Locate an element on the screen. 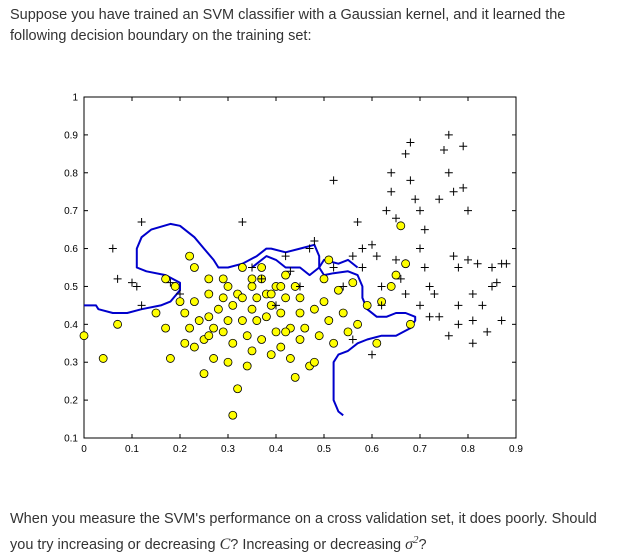 This screenshot has width=621, height=558. y-tick-label: 0.2 is located at coordinates (71, 401).